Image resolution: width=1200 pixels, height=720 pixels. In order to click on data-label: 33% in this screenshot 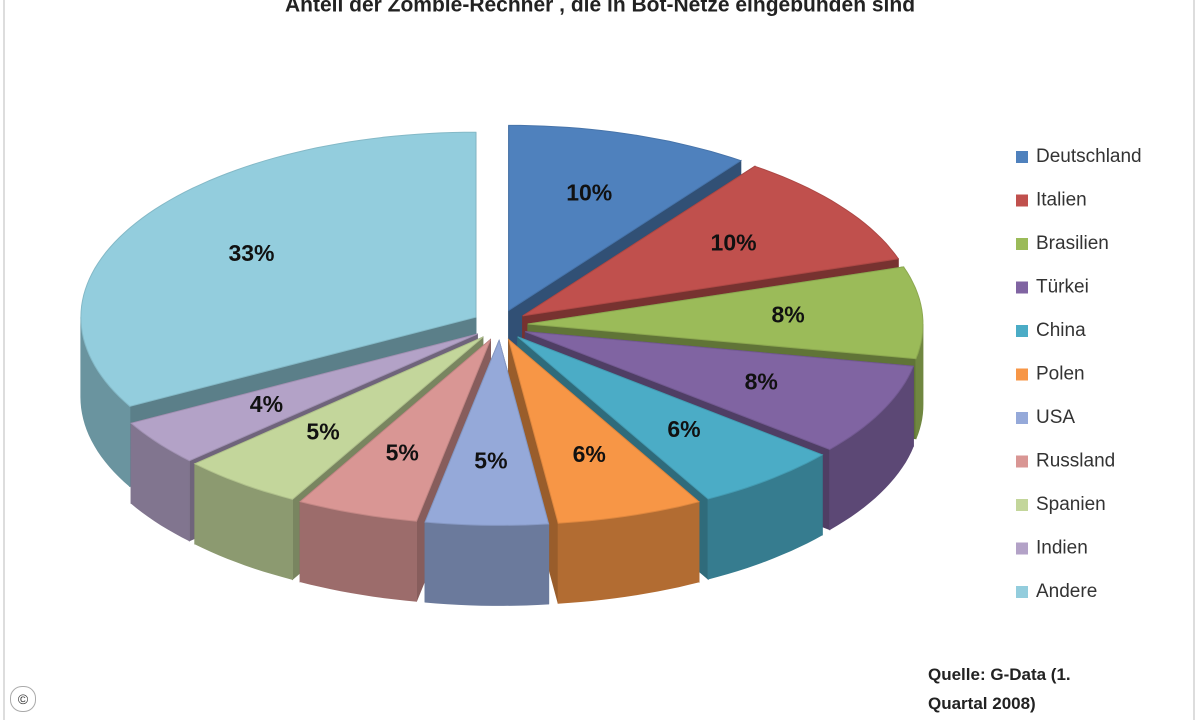, I will do `click(251, 253)`.